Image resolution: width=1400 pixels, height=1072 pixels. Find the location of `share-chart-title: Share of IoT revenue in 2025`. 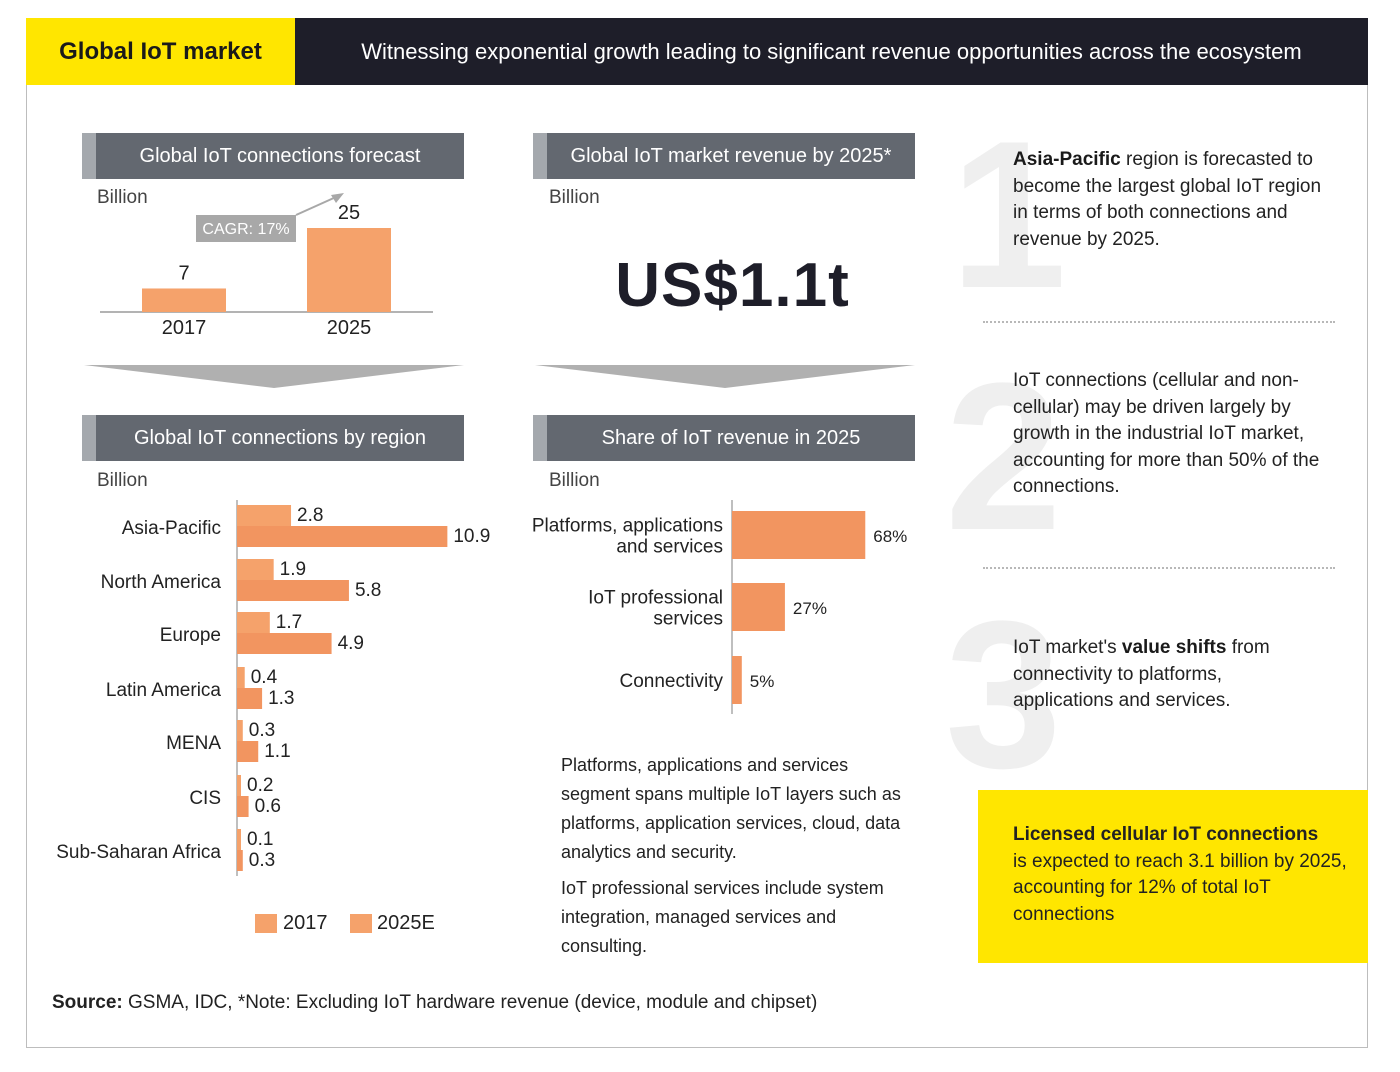

share-chart-title: Share of IoT revenue in 2025 is located at coordinates (724, 438).